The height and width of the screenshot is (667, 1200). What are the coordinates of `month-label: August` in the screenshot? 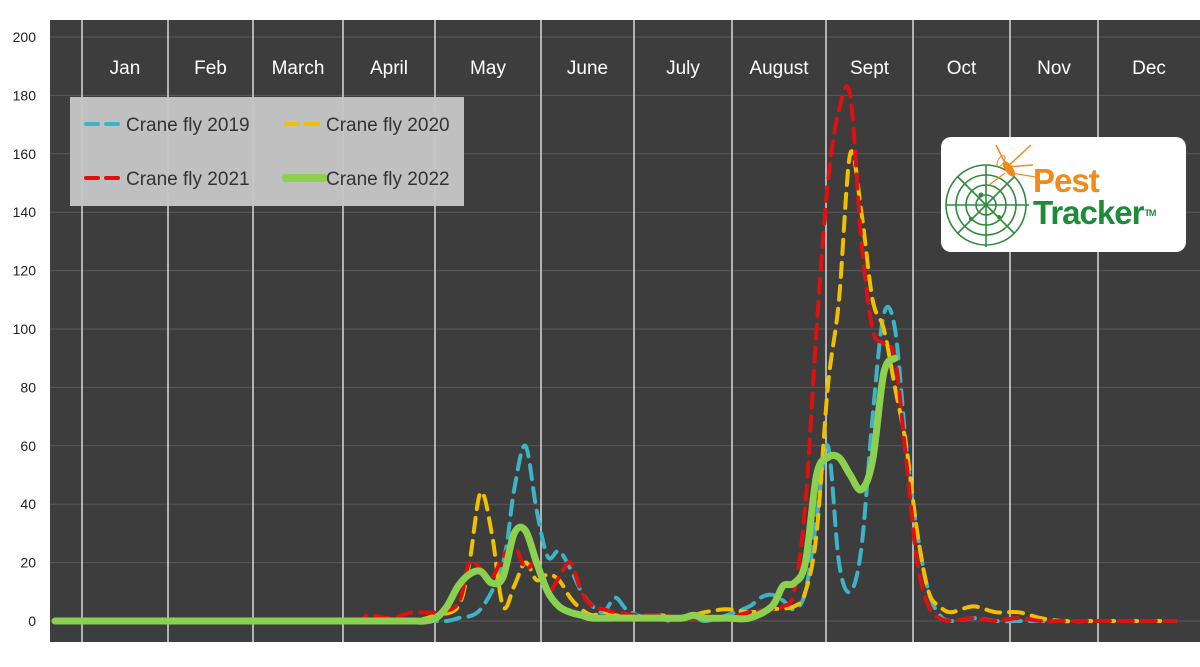 It's located at (779, 68).